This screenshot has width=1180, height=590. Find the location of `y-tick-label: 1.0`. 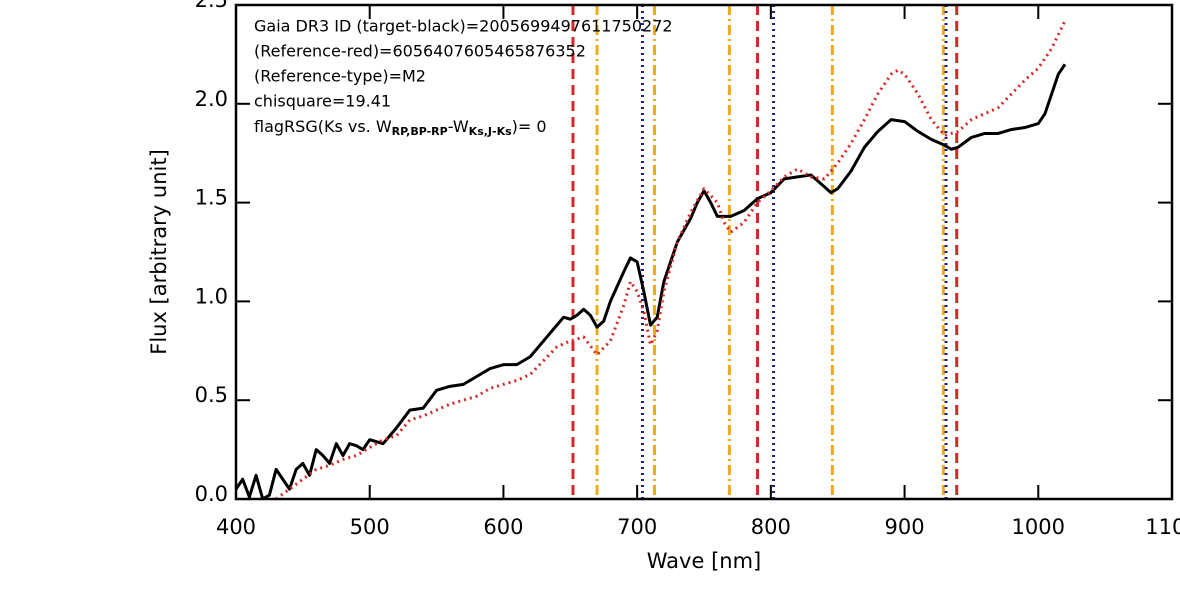

y-tick-label: 1.0 is located at coordinates (211, 296).